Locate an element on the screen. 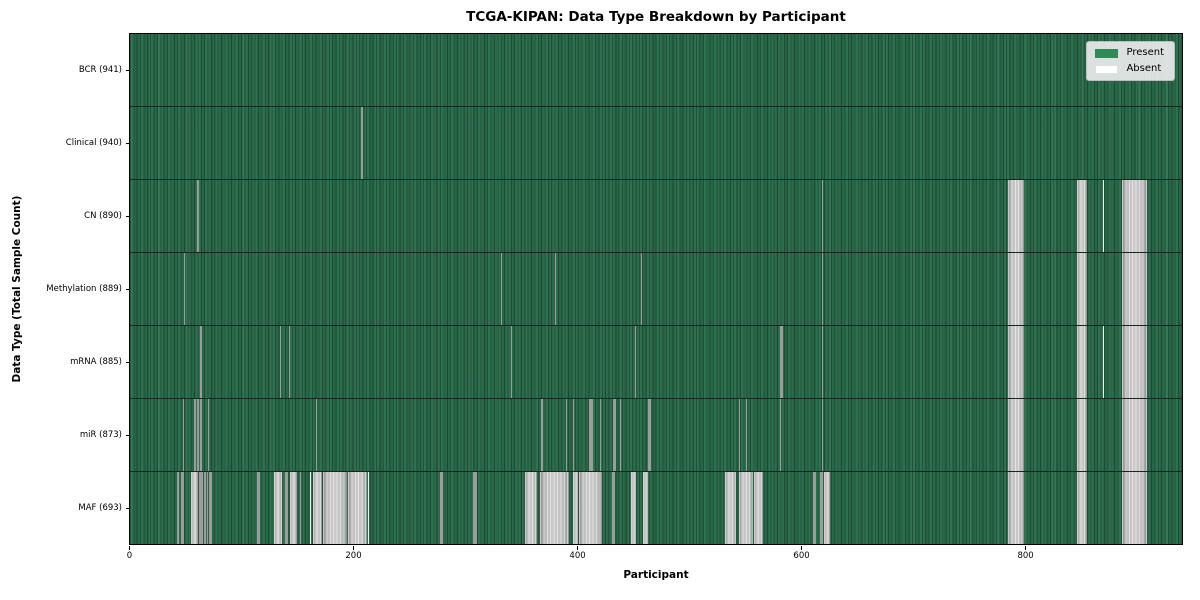  x-tick-label: 200 is located at coordinates (353, 556).